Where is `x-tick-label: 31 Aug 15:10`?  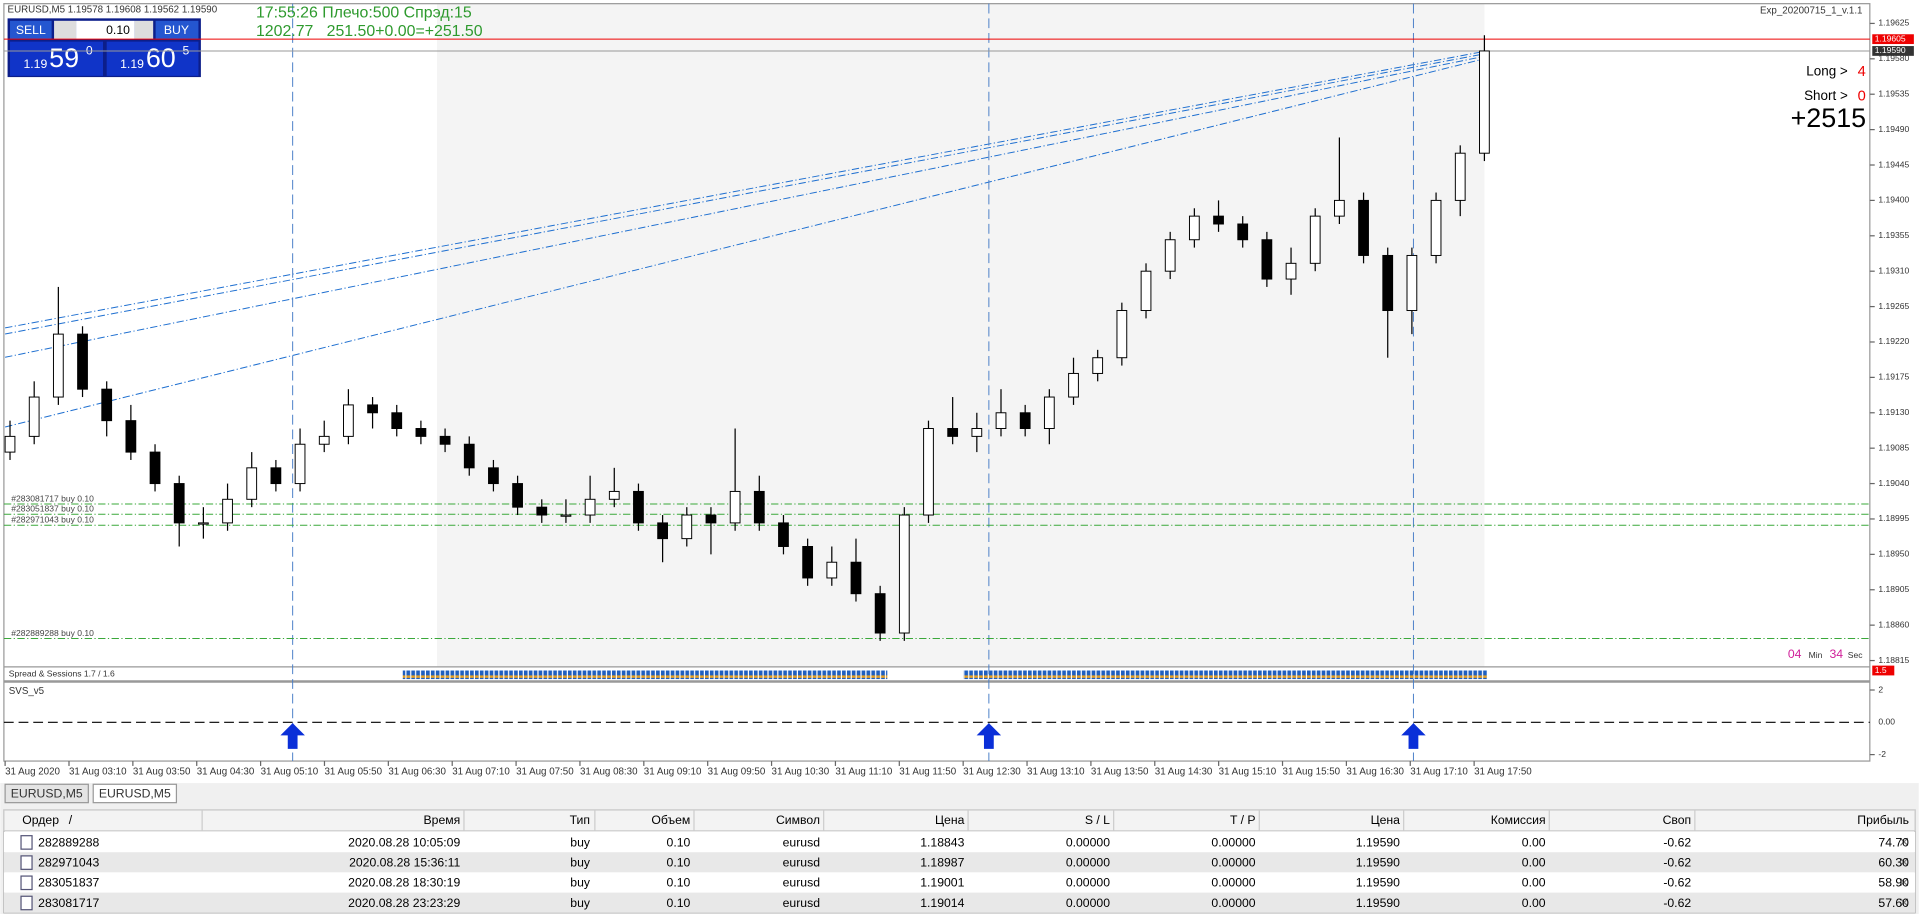 x-tick-label: 31 Aug 15:10 is located at coordinates (1248, 772).